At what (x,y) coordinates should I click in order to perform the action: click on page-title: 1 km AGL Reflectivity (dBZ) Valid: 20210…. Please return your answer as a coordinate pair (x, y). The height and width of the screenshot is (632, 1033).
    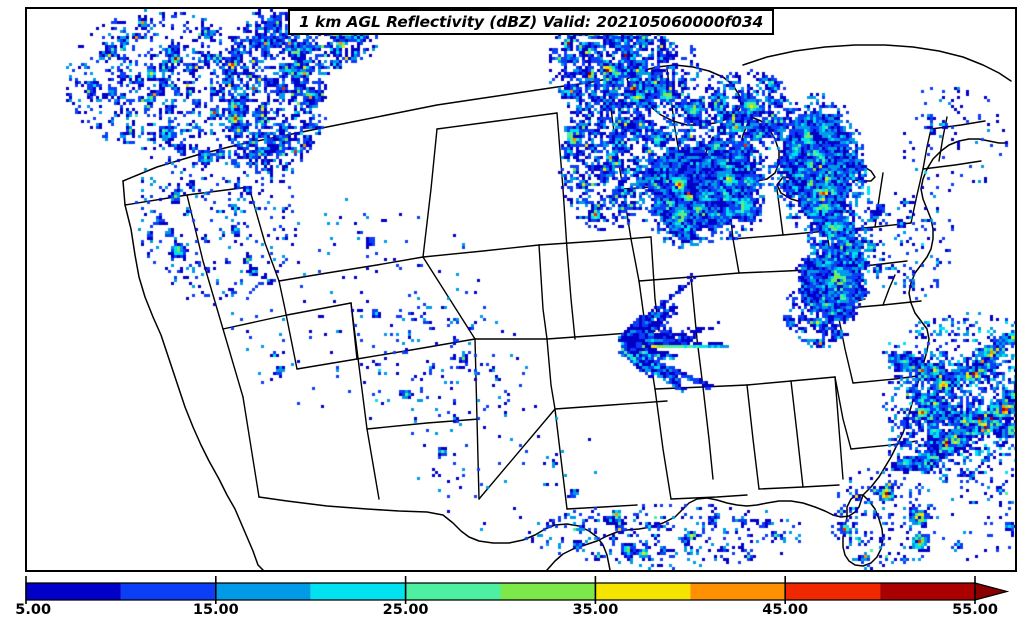
    Looking at the image, I should click on (531, 22).